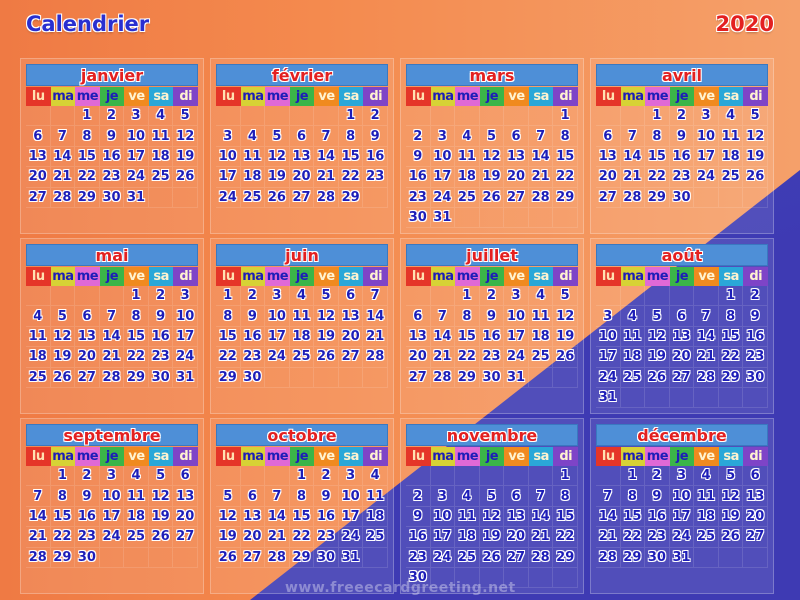 The image size is (800, 600). Describe the element at coordinates (112, 337) in the screenshot. I see `day-cell: 14` at that location.